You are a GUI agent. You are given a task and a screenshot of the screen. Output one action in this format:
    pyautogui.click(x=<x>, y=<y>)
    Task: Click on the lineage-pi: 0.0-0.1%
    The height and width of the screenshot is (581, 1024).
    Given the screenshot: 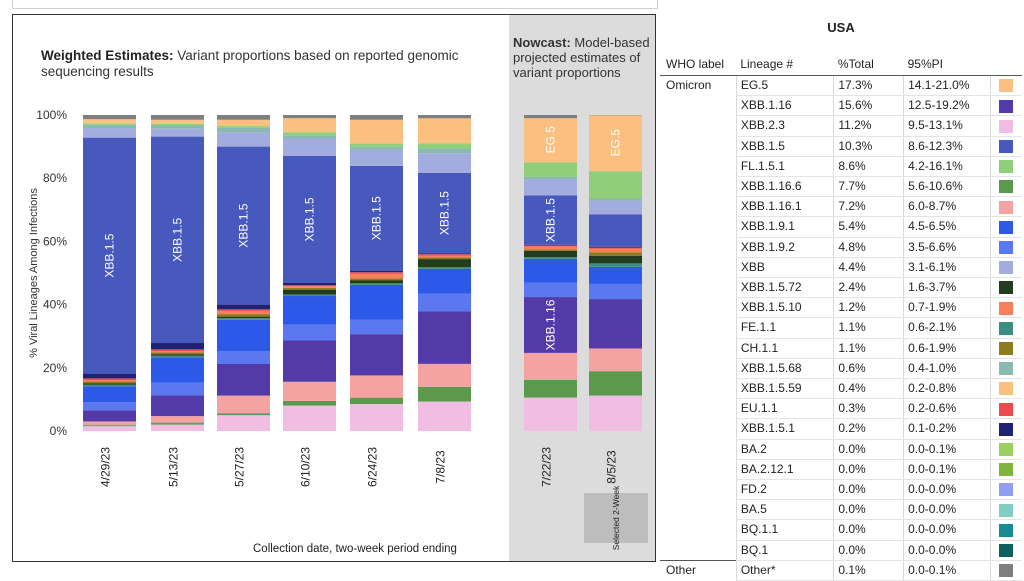 What is the action you would take?
    pyautogui.click(x=947, y=469)
    